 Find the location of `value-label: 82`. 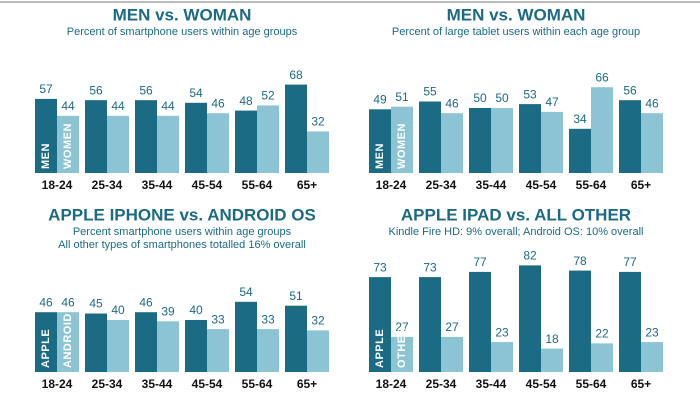

value-label: 82 is located at coordinates (530, 256).